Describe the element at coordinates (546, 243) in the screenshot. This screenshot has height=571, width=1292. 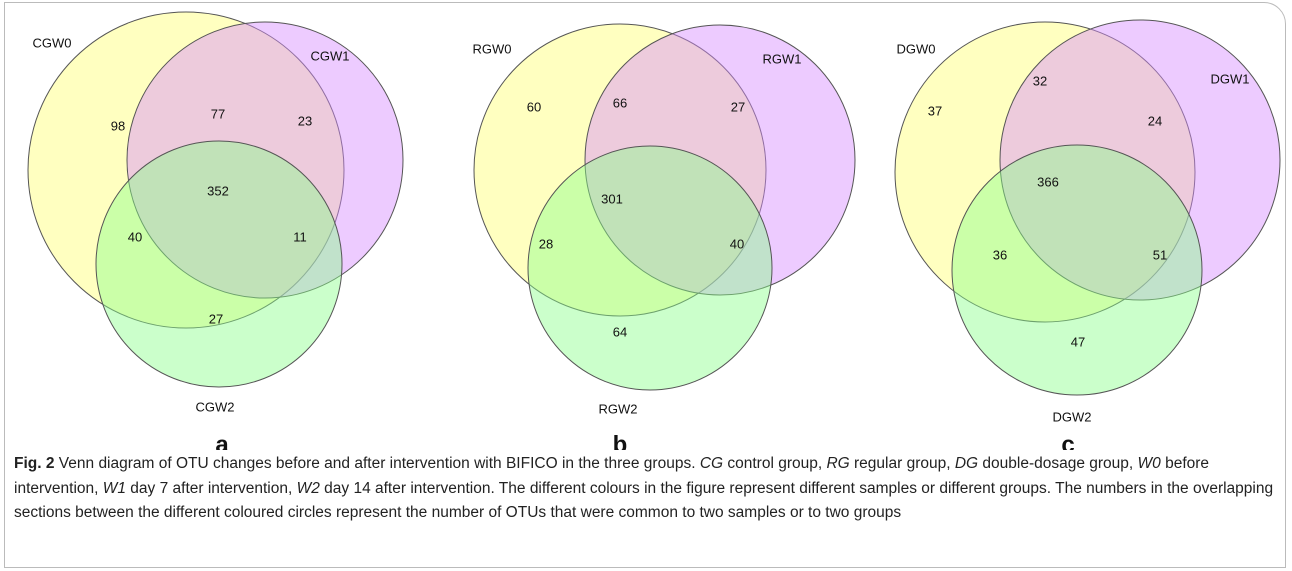
I see `region-count: 28` at that location.